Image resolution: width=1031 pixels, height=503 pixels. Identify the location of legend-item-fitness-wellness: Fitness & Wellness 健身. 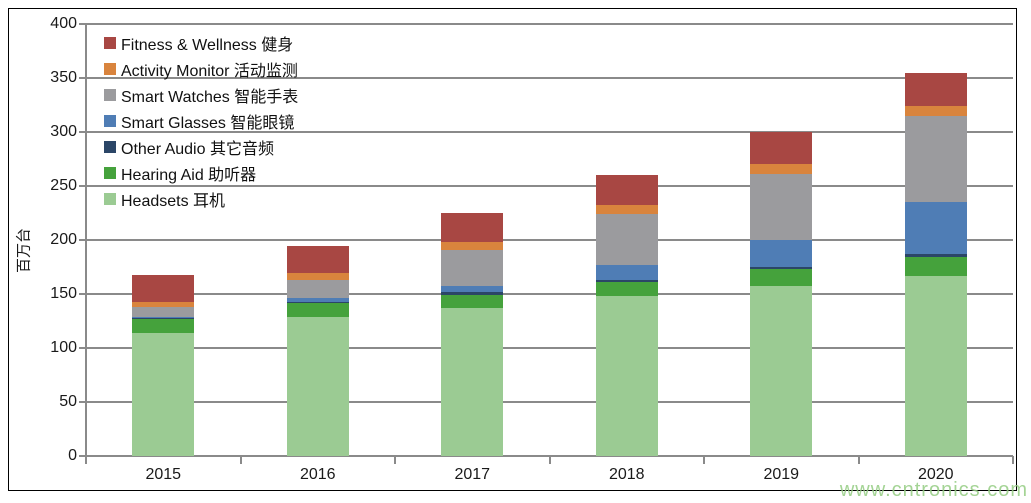
(201, 43).